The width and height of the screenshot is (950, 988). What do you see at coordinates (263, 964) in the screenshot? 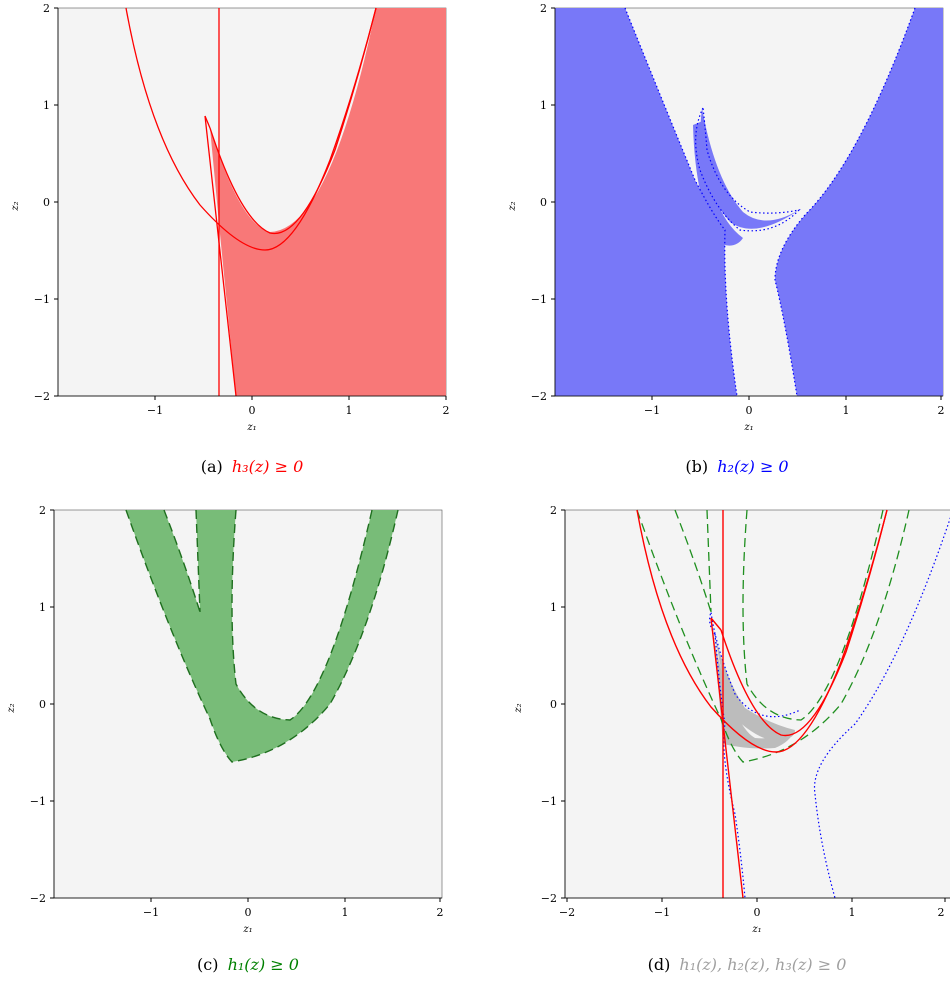
I see `caption-math: h₁(z) ≥ 0` at bounding box center [263, 964].